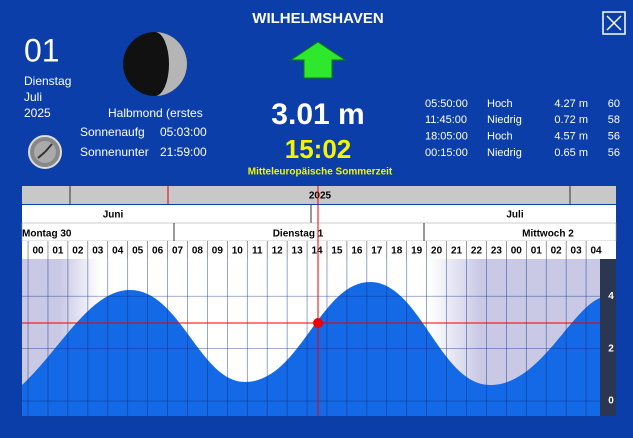  I want to click on close-button, so click(614, 23).